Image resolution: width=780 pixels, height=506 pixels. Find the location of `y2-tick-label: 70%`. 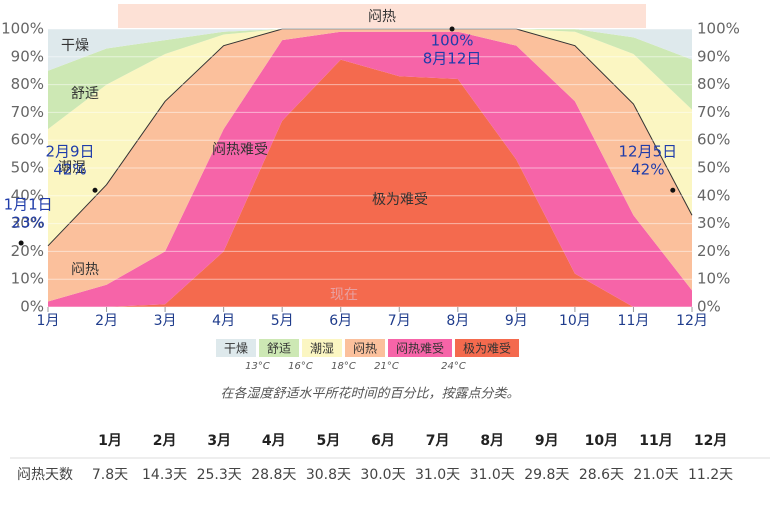

y2-tick-label: 70% is located at coordinates (713, 112).